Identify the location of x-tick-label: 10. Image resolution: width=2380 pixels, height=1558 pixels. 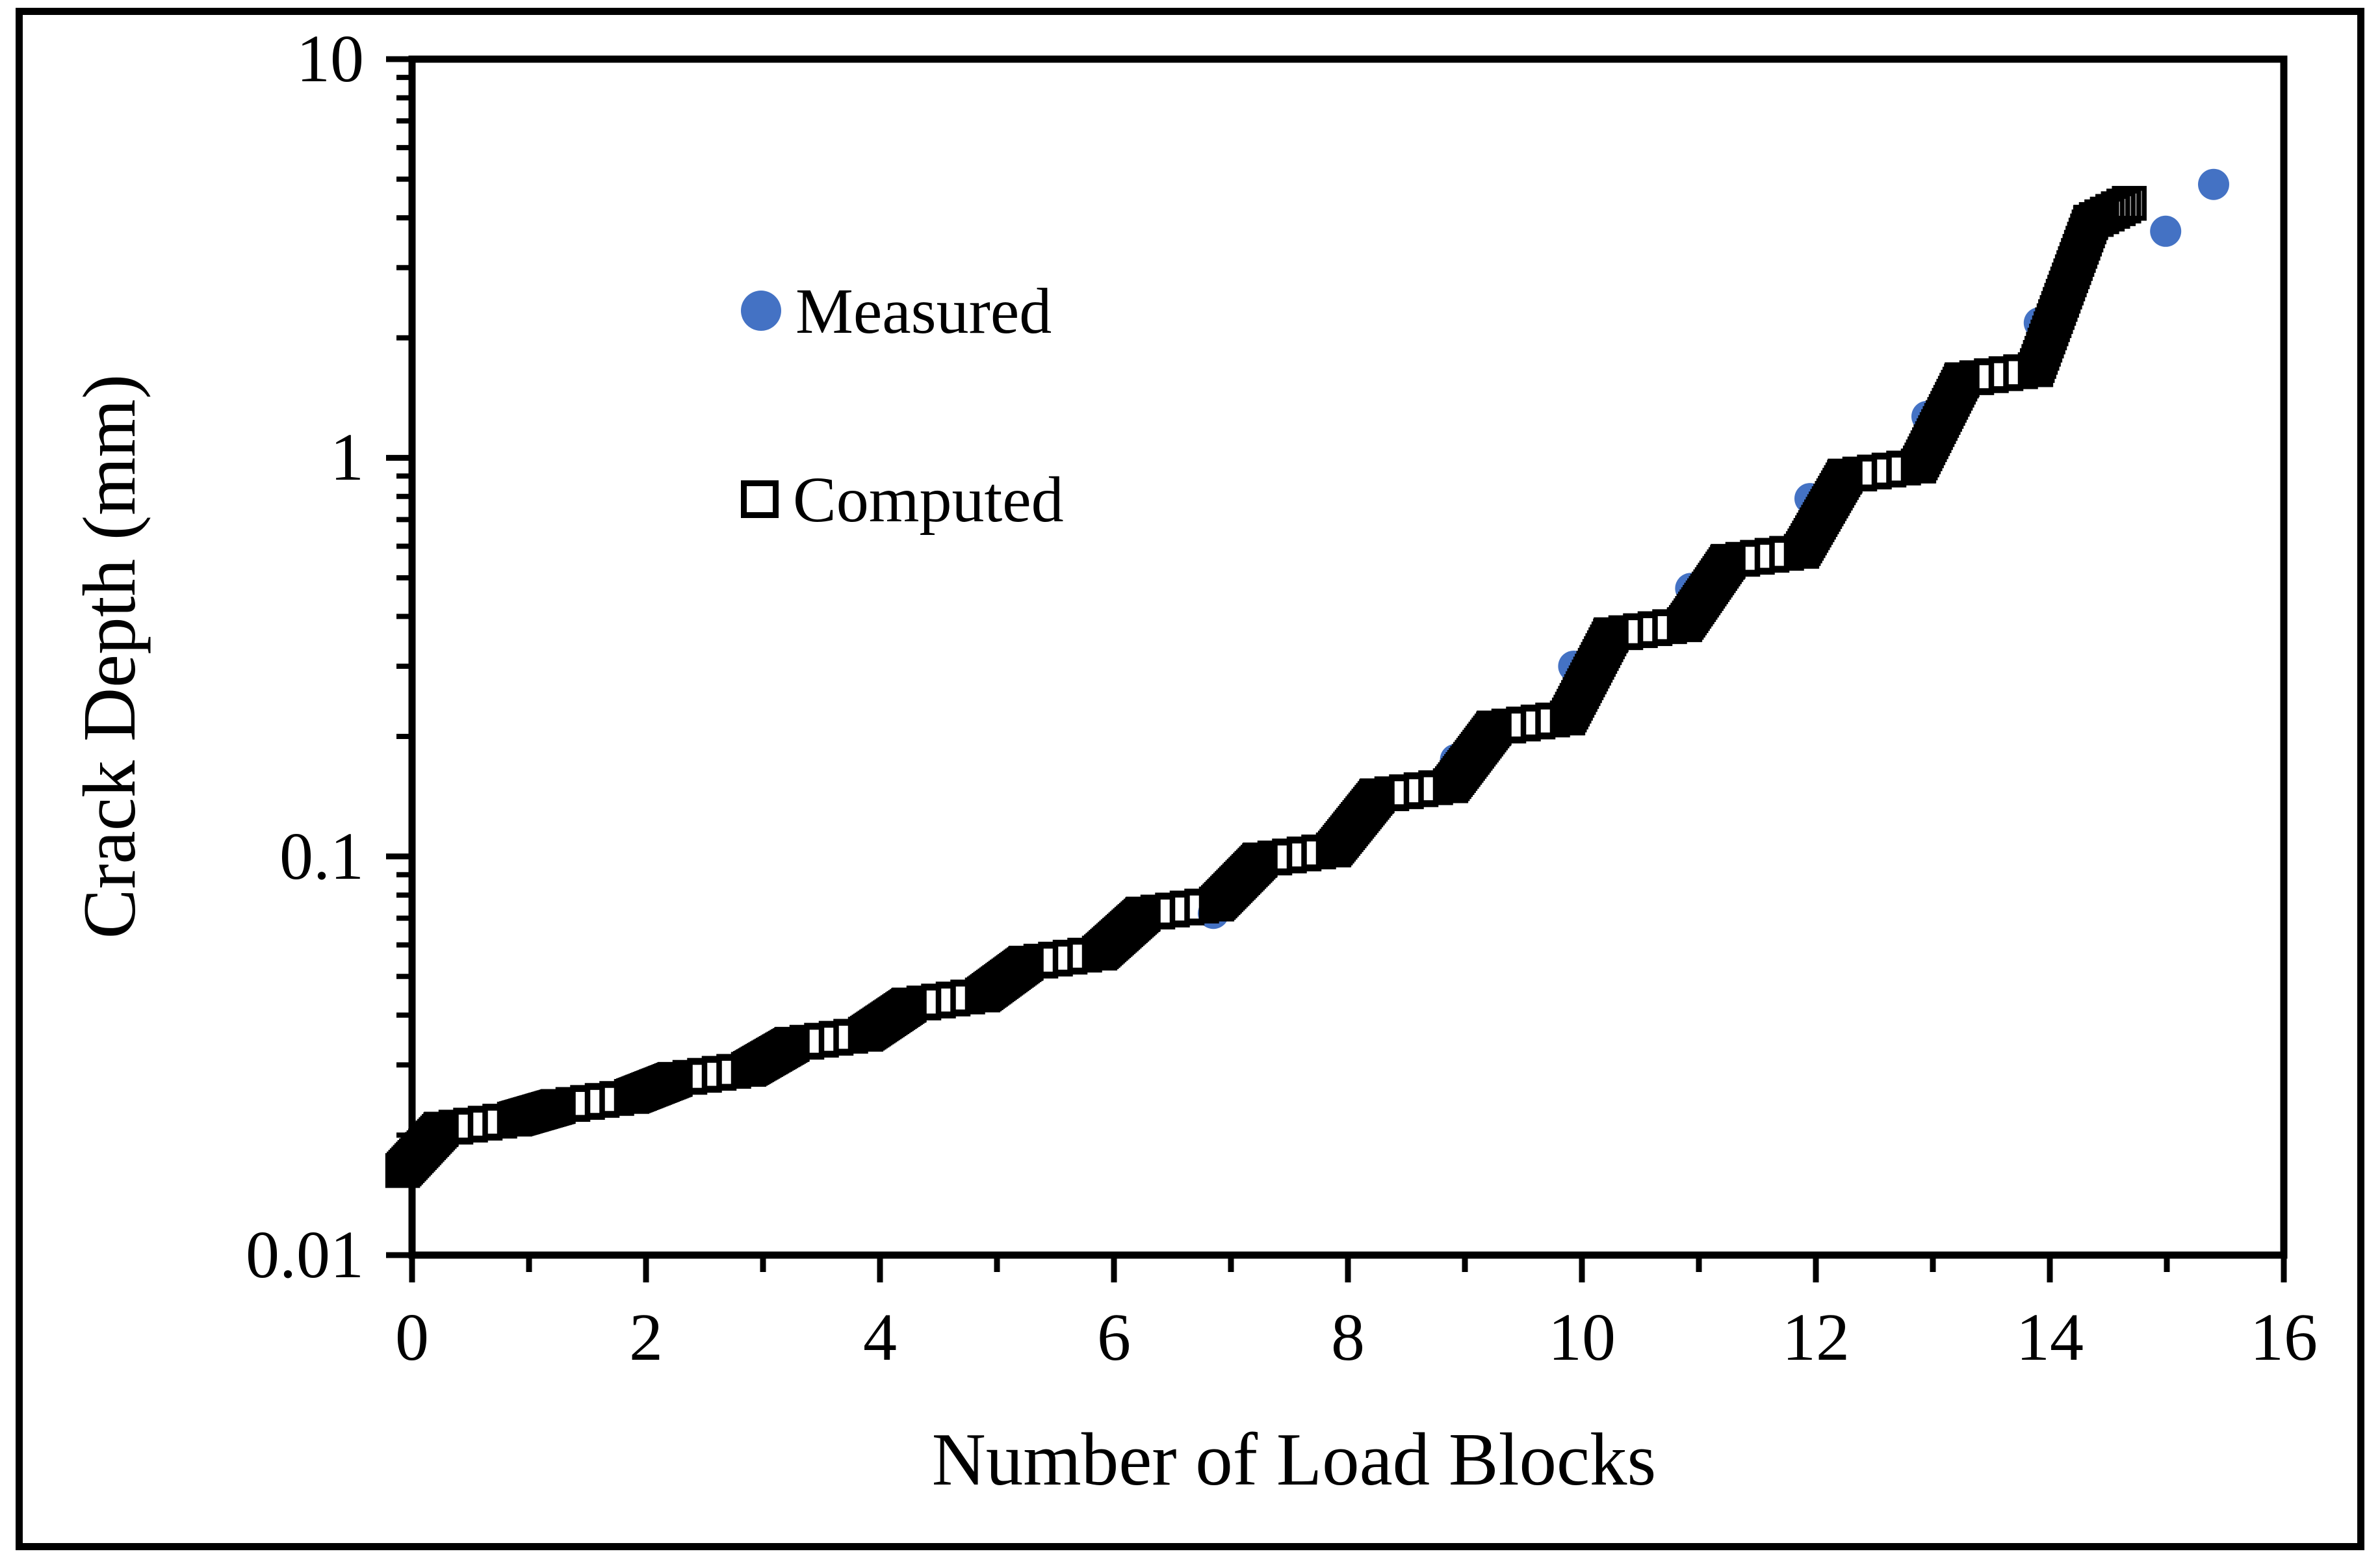
(1582, 1337).